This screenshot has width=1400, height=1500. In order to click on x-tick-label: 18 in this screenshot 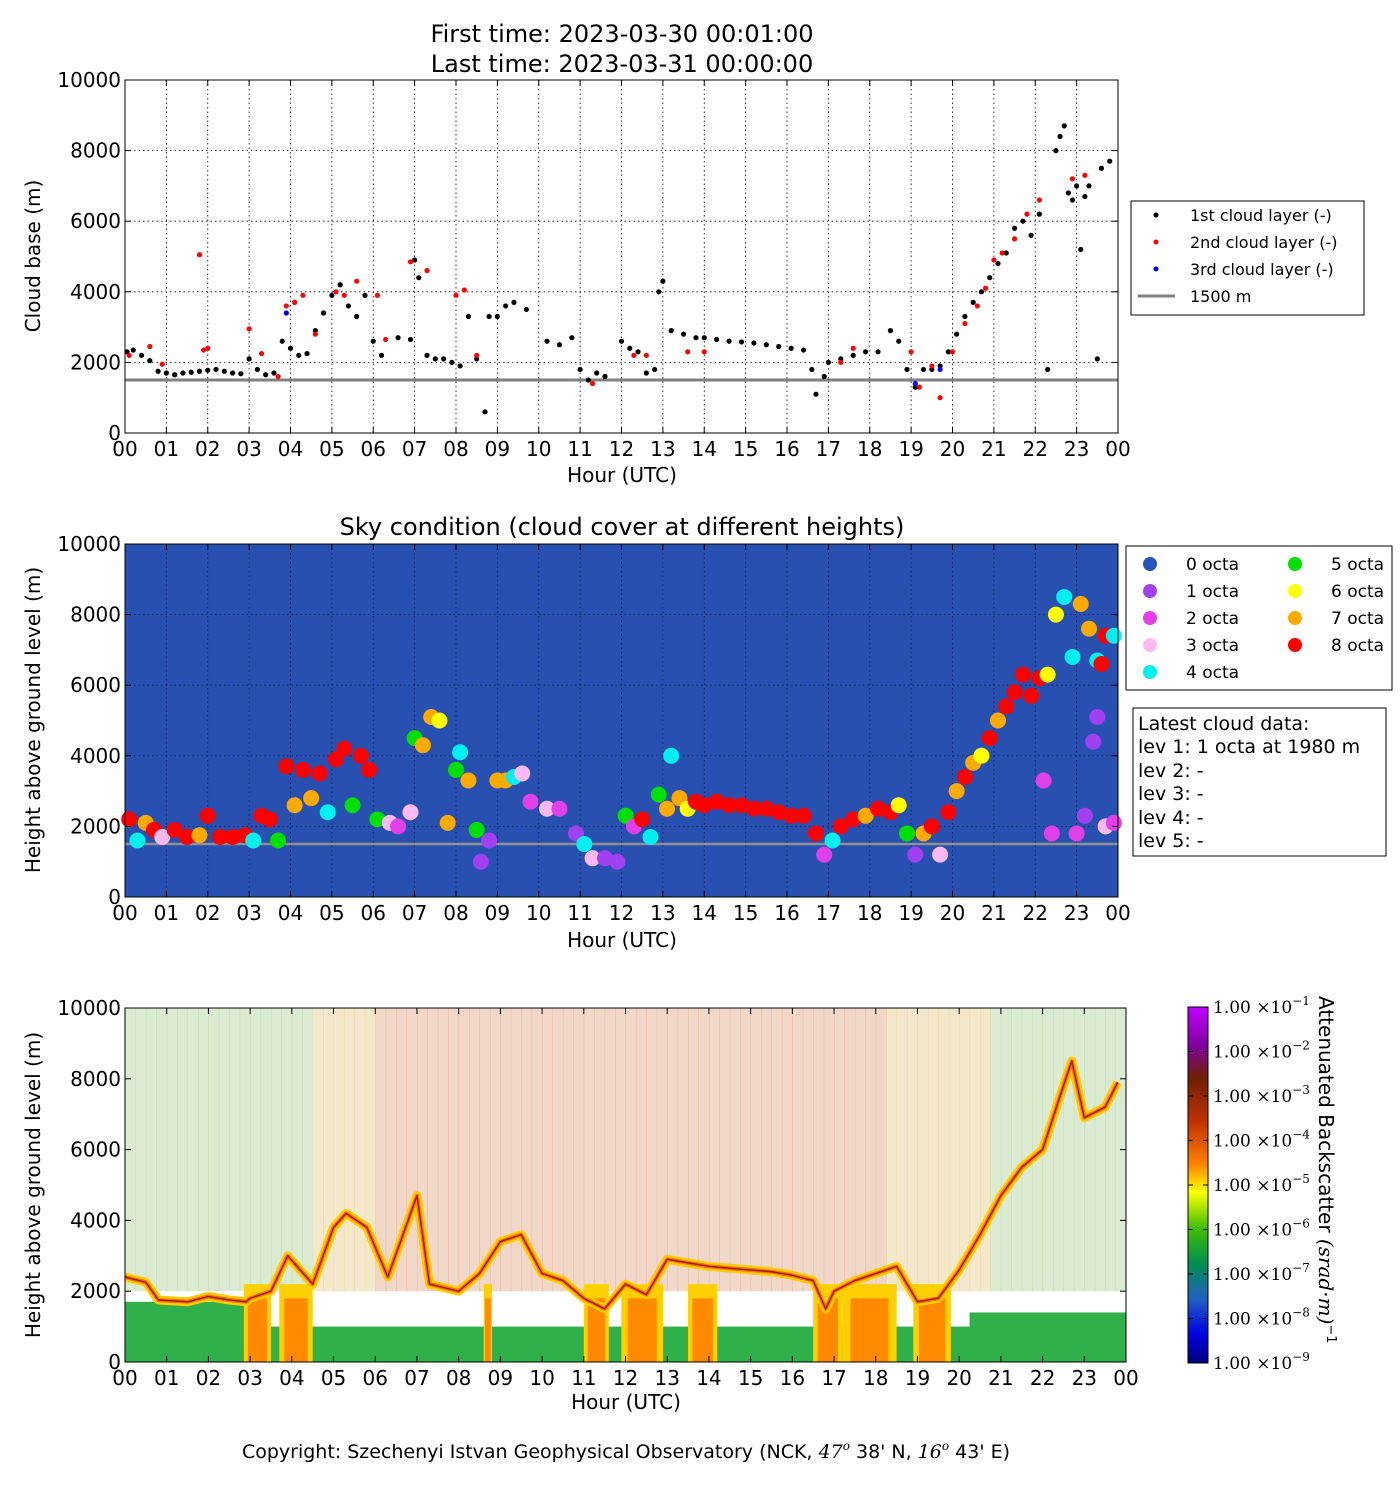, I will do `click(875, 1378)`.